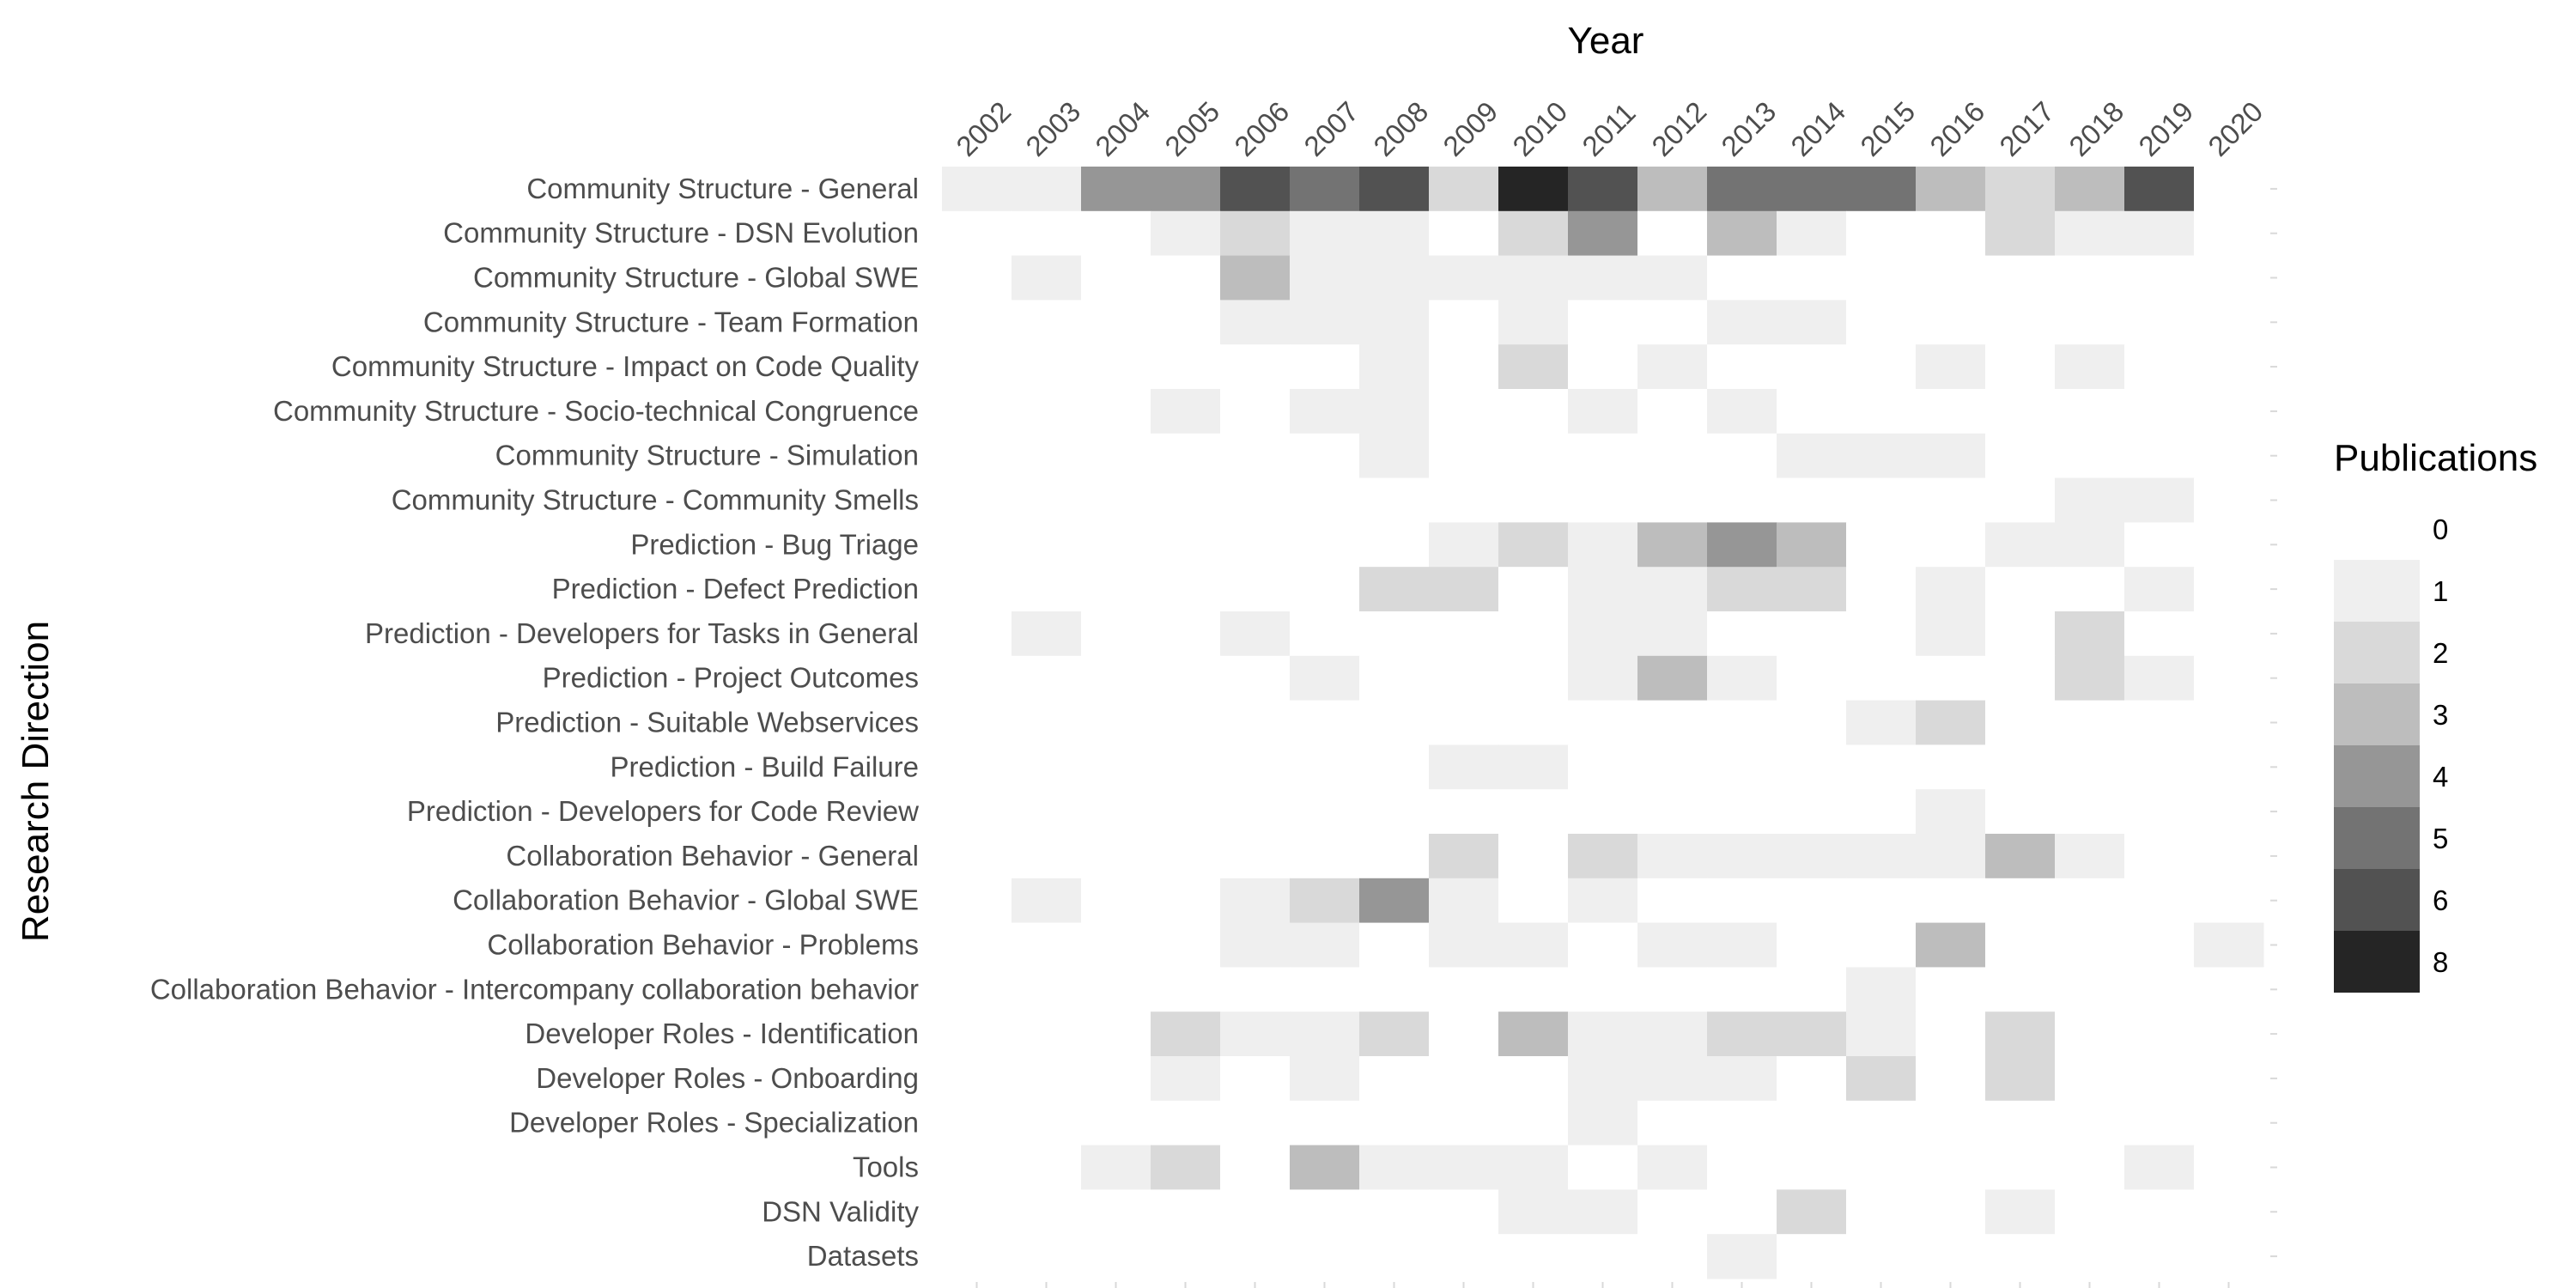 This screenshot has width=2576, height=1288. I want to click on row-label: Developer Roles - Identification, so click(722, 1034).